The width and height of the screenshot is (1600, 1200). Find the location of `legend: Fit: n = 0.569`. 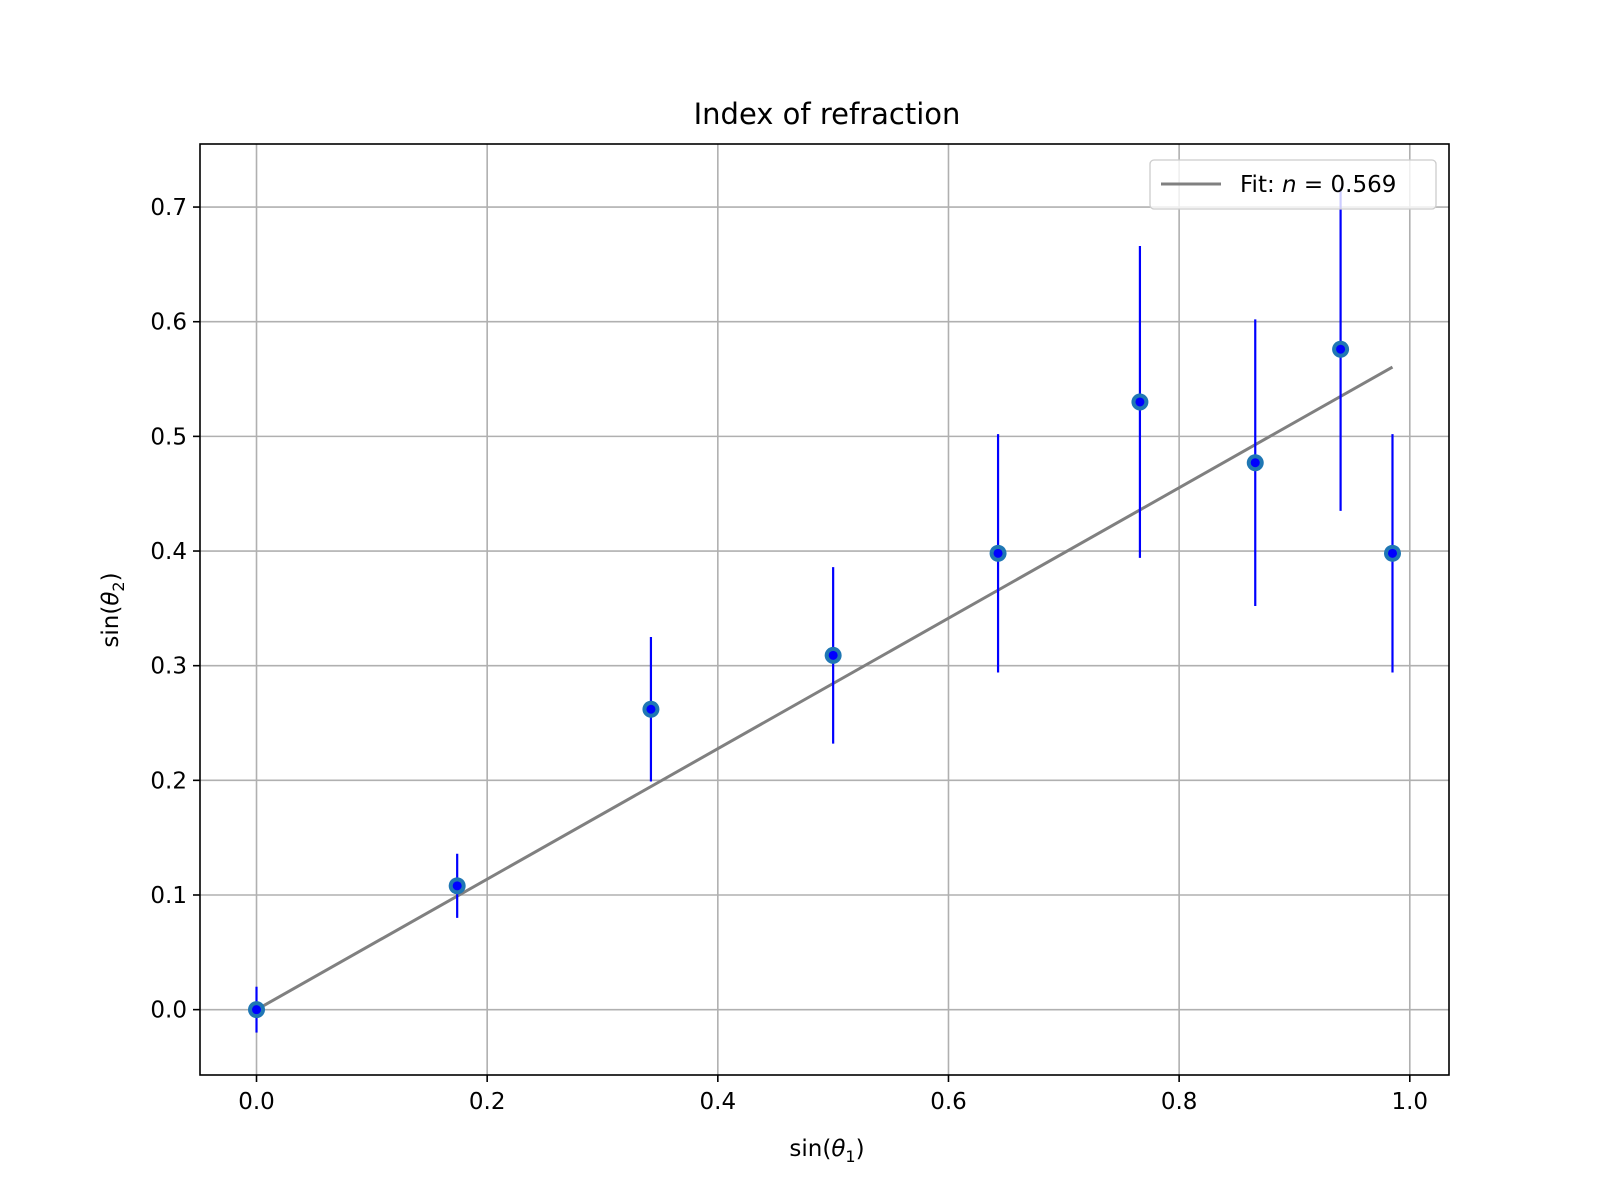

legend: Fit: n = 0.569 is located at coordinates (1293, 184).